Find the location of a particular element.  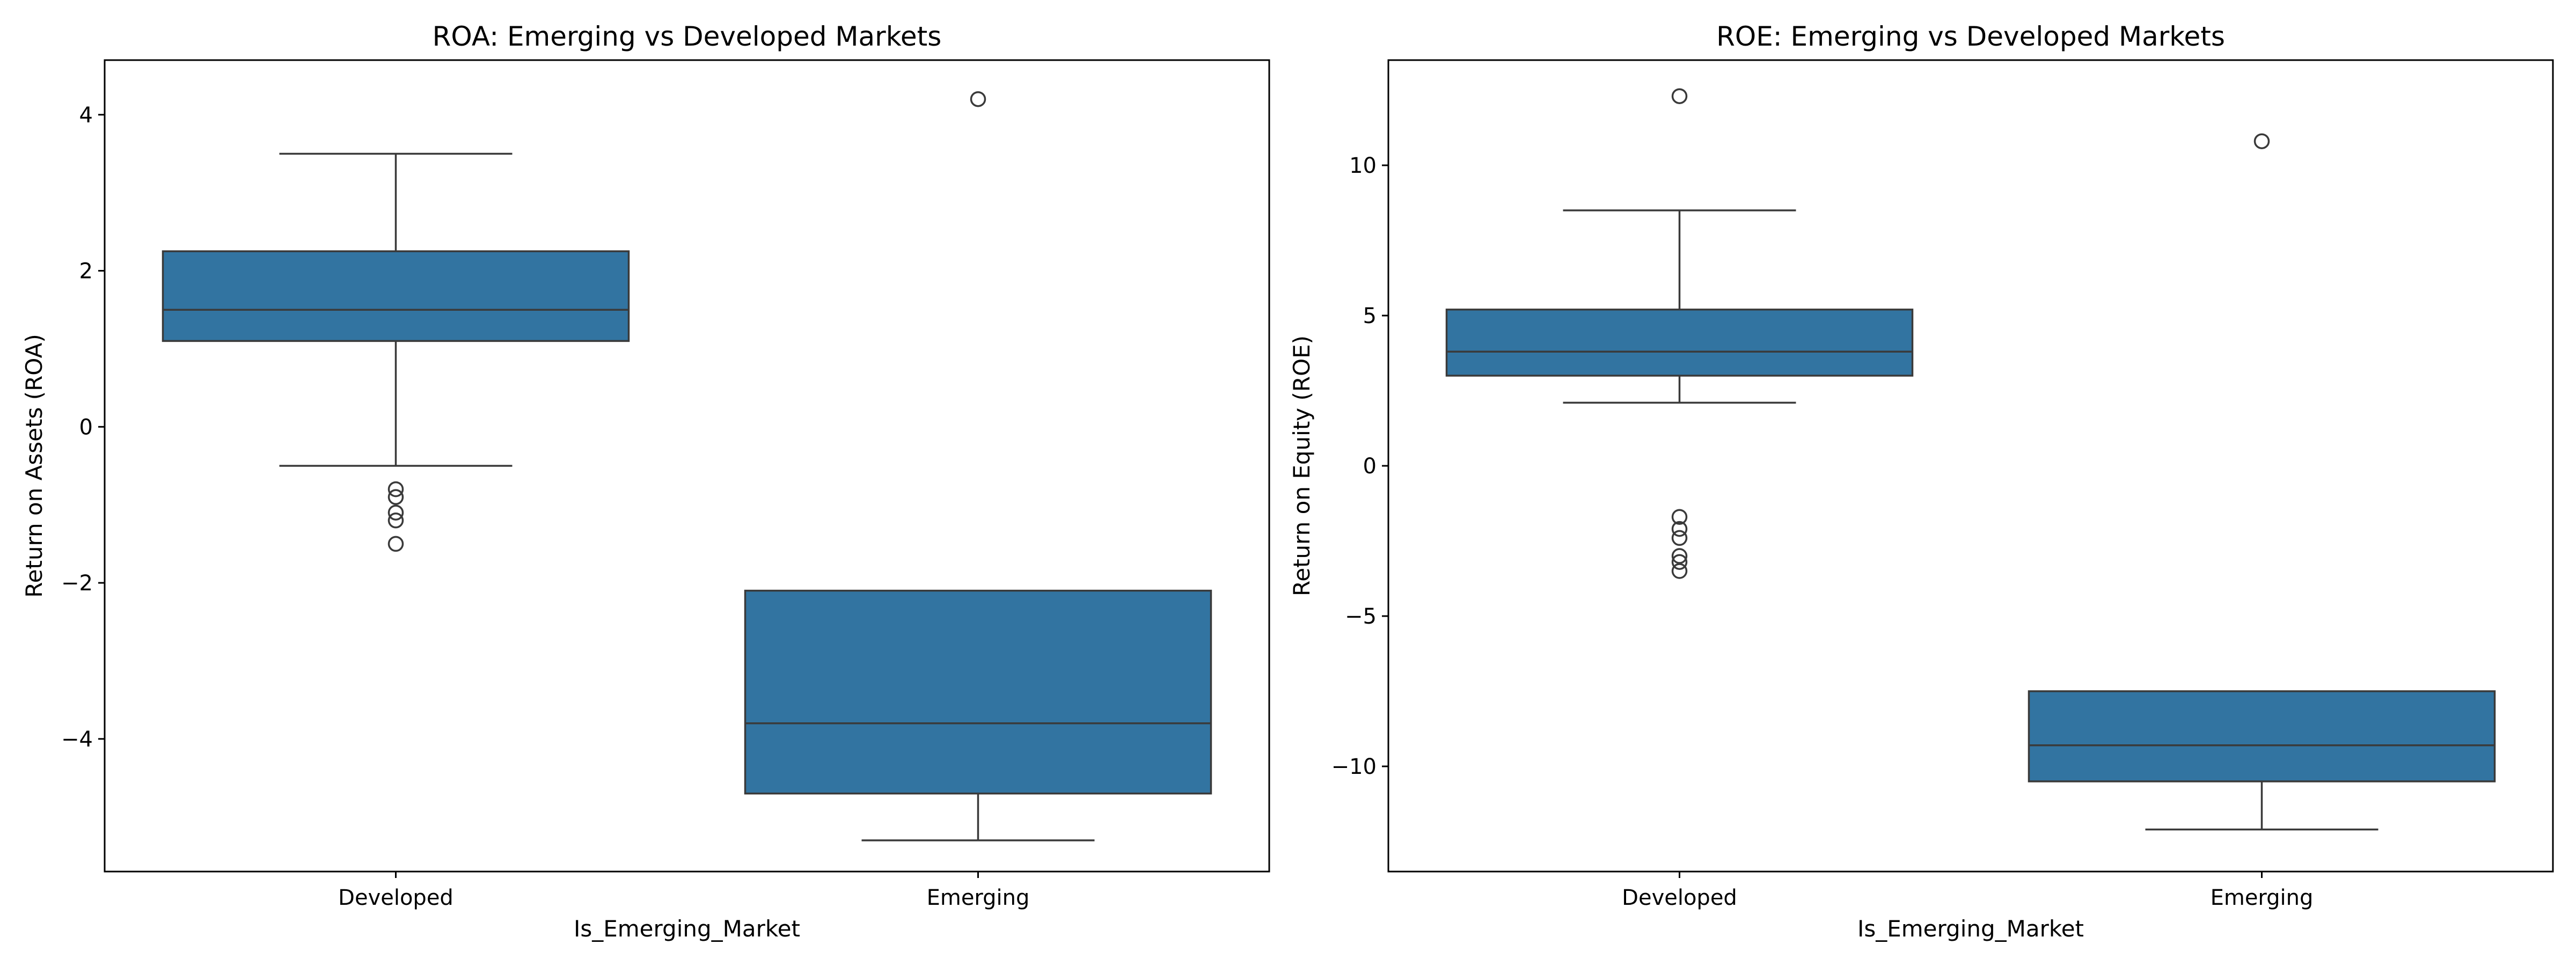

roe-y-tick-label: 5 is located at coordinates (1370, 316).